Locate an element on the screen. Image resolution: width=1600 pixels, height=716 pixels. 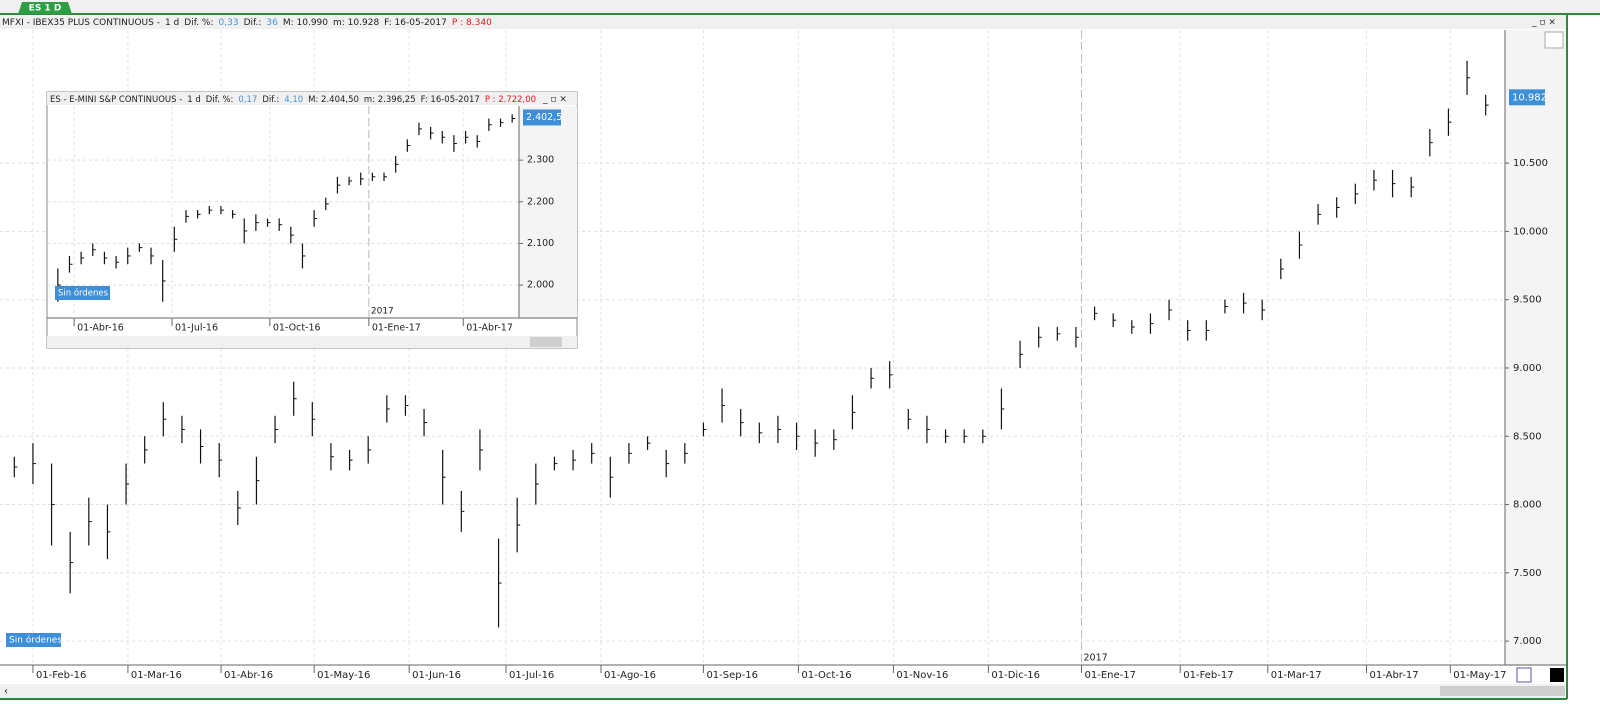
title-part: M: 10.990 is located at coordinates (305, 23).